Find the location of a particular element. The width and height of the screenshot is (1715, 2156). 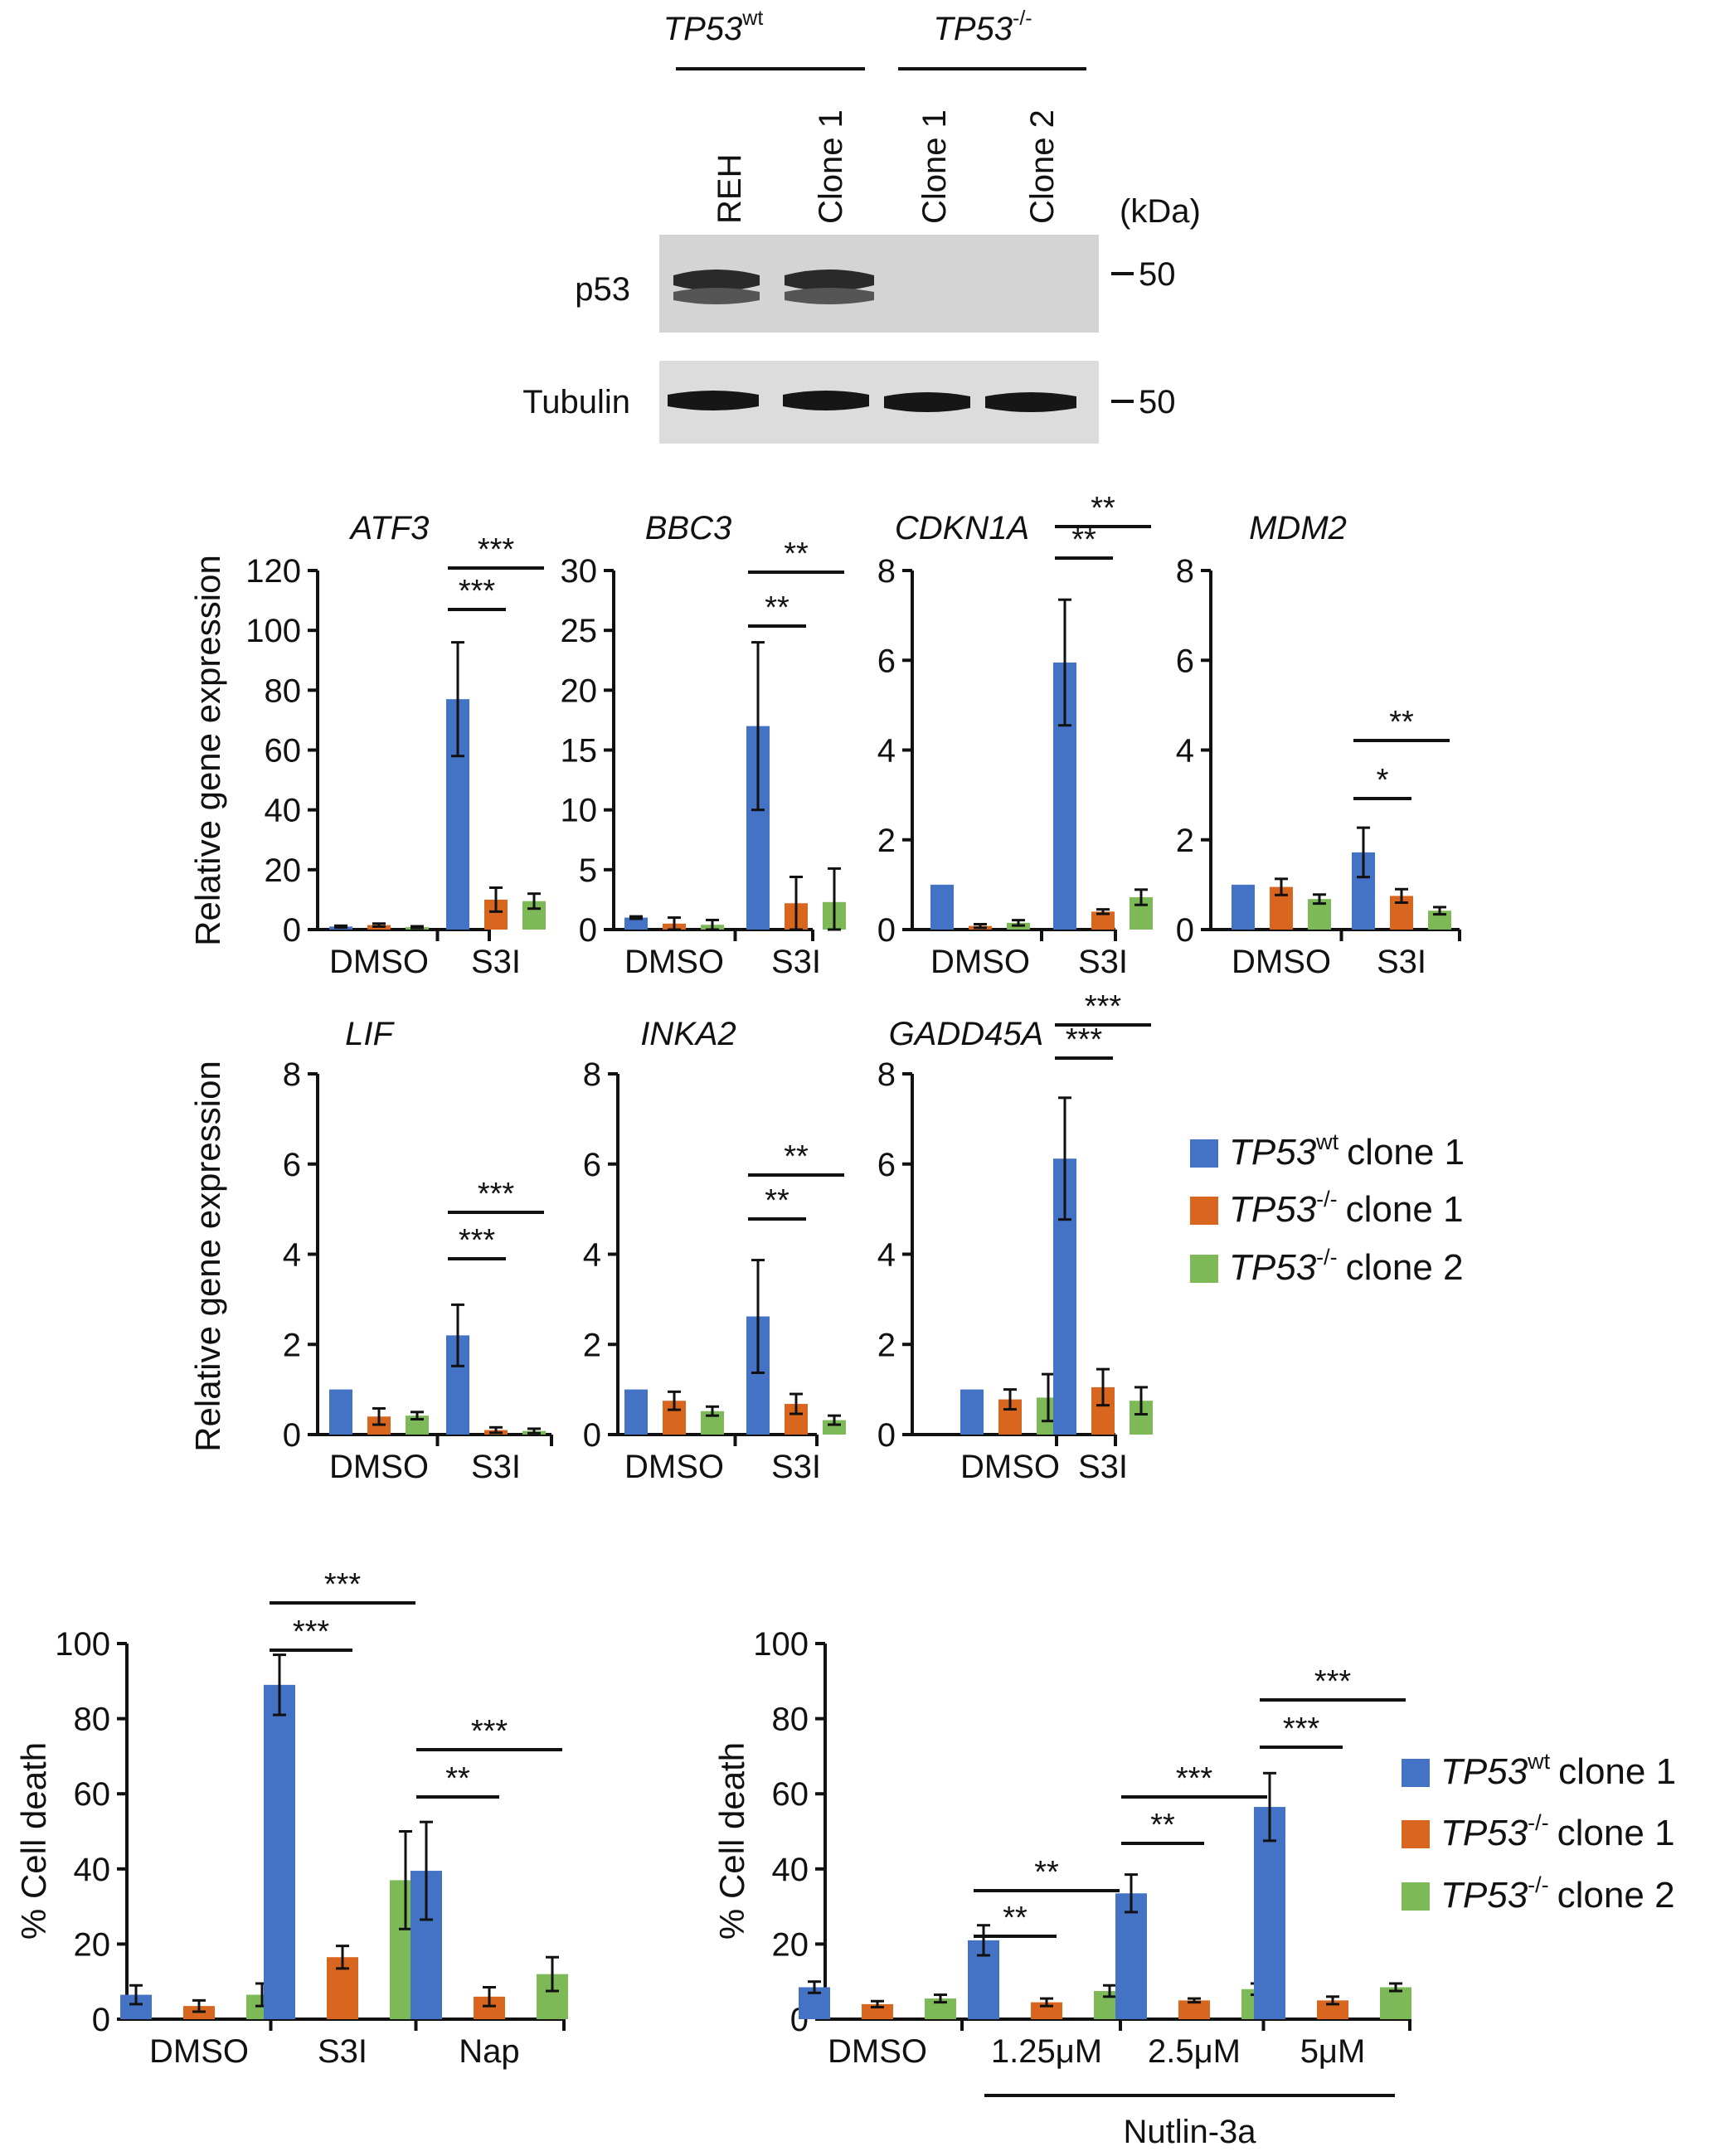

wb-p53-marker: 50 is located at coordinates (1157, 274).